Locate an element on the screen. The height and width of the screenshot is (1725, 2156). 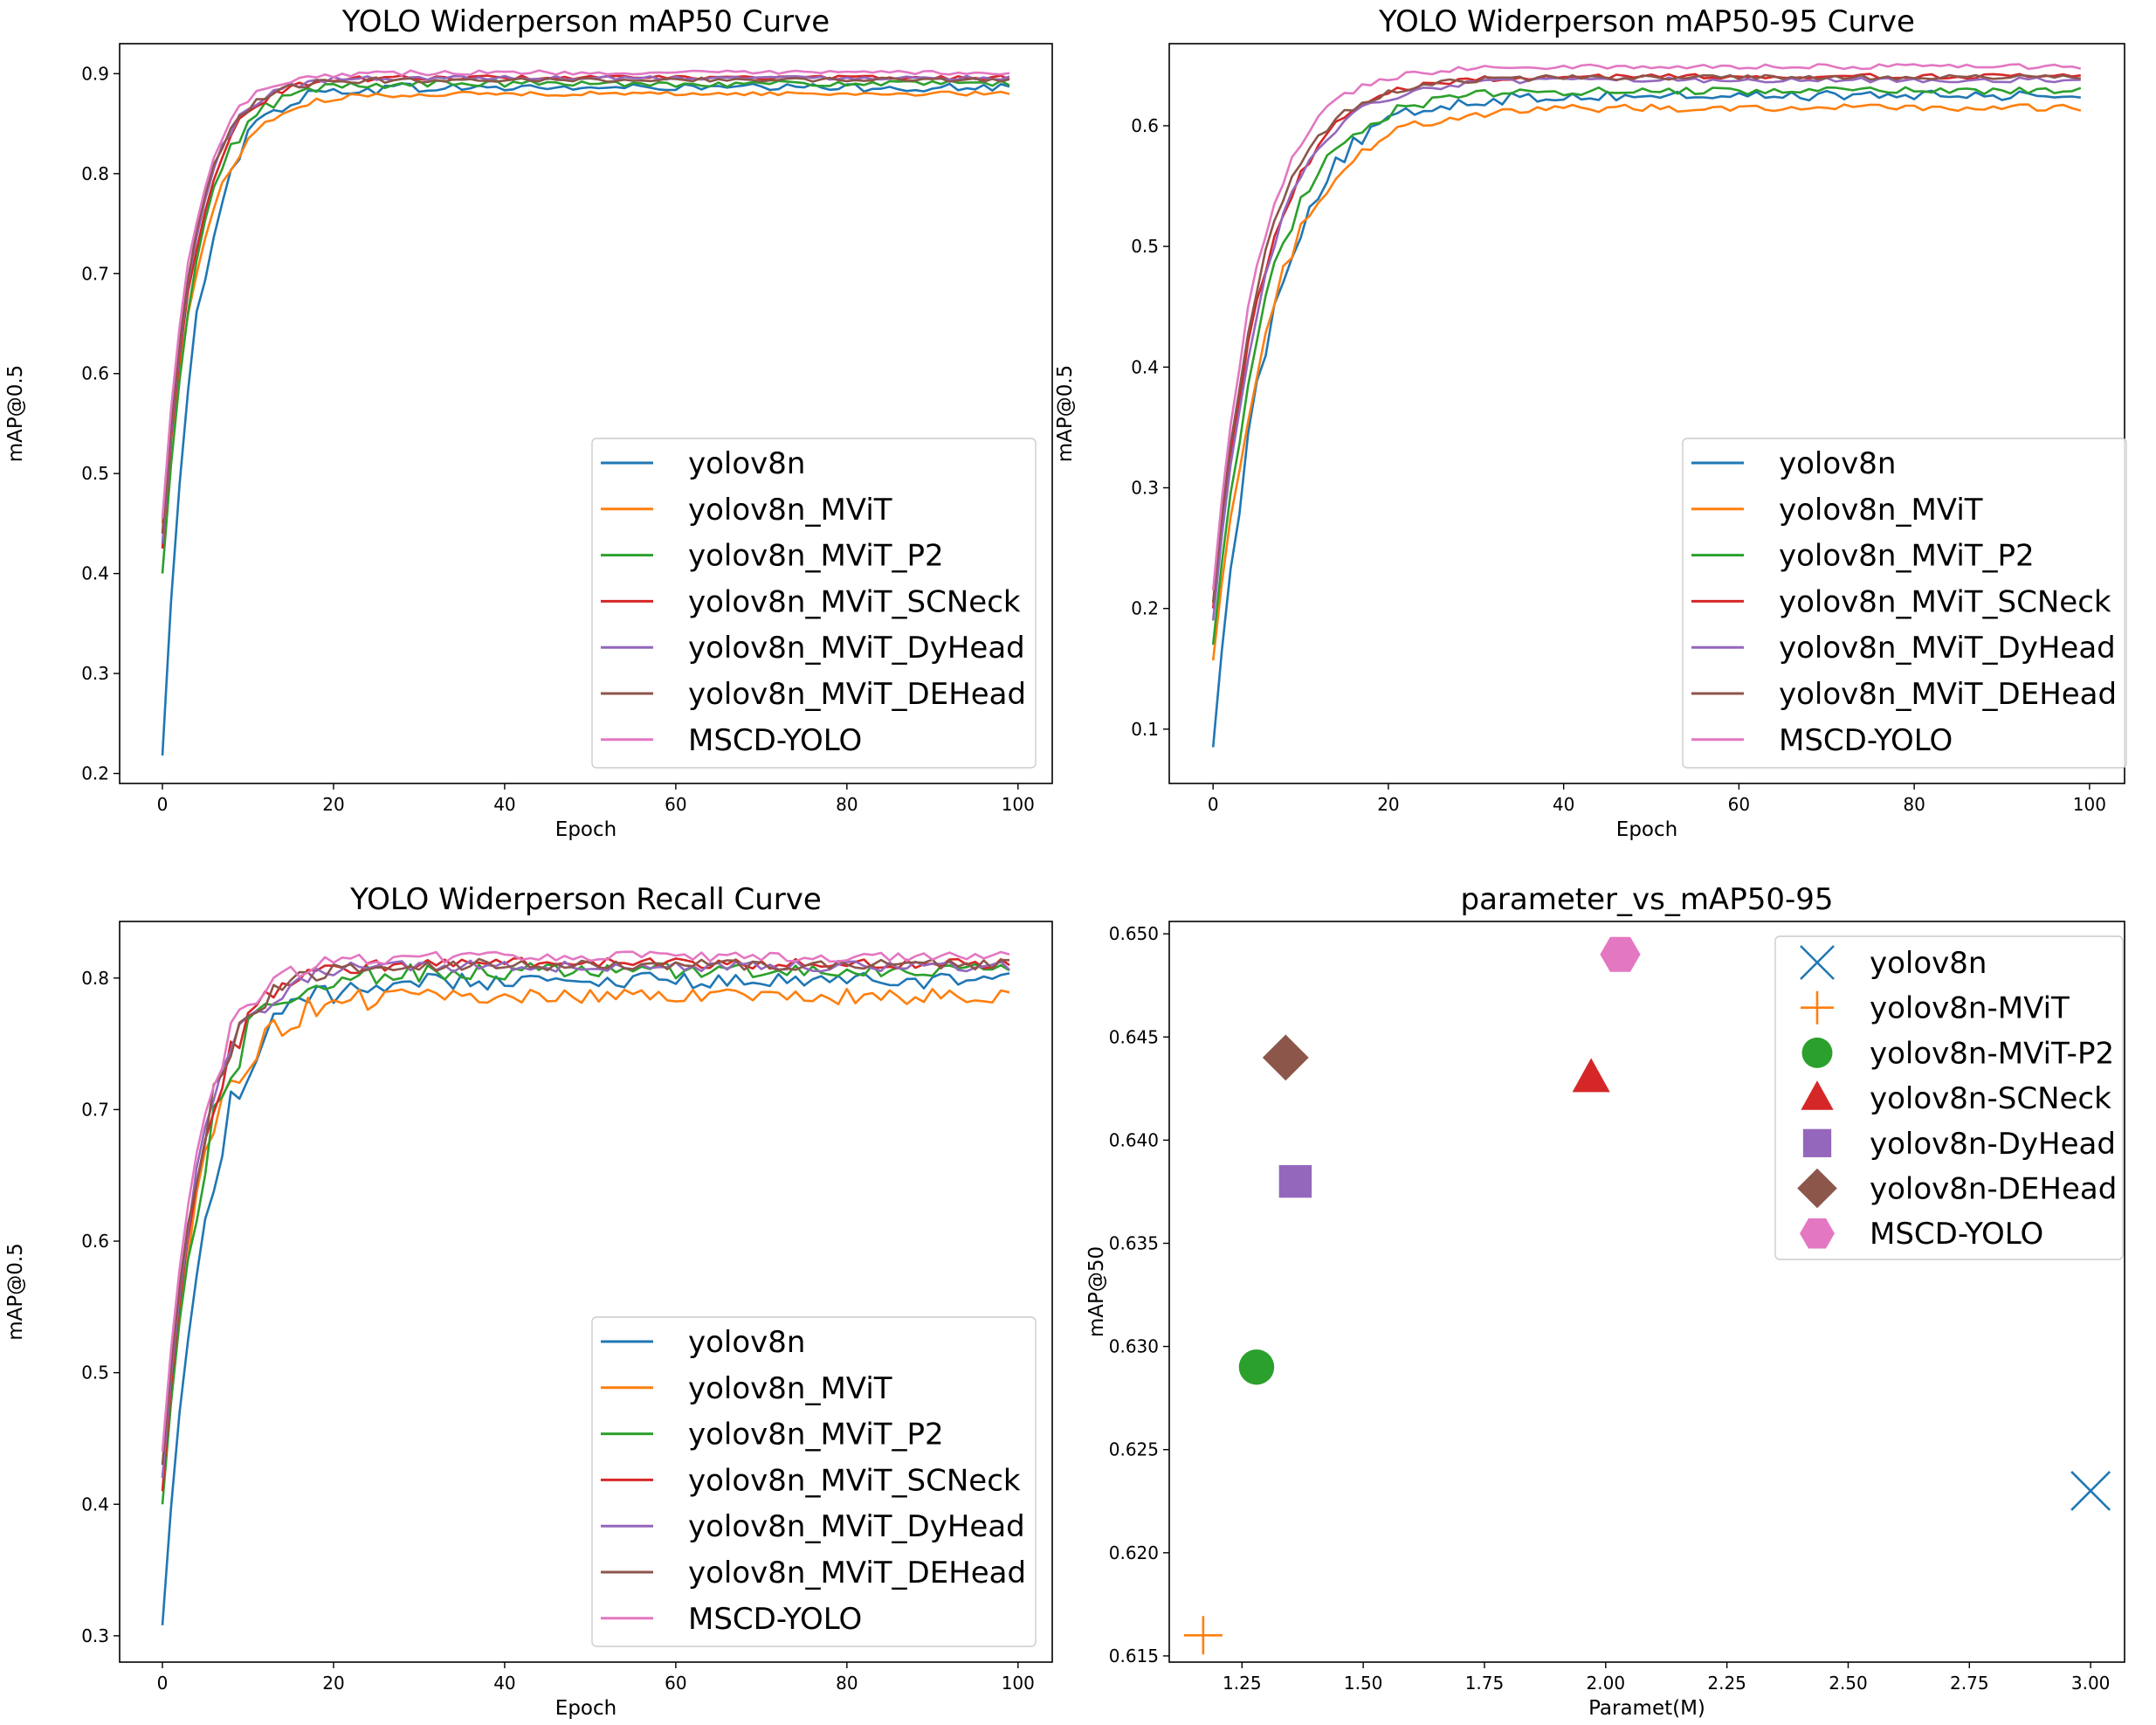
y-tick-label: 0.7 is located at coordinates (95, 1109).